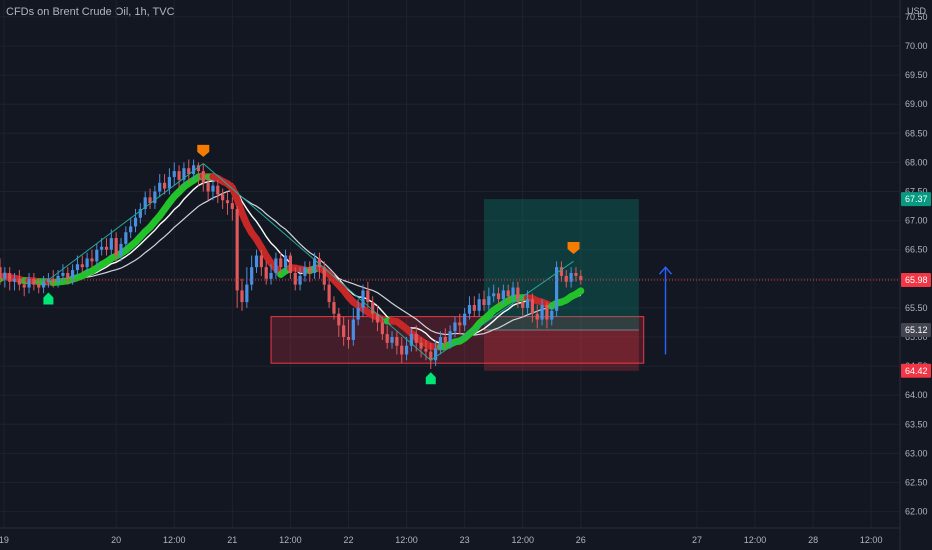 The height and width of the screenshot is (550, 932). Describe the element at coordinates (916, 453) in the screenshot. I see `price-tick-label: 63.00` at that location.